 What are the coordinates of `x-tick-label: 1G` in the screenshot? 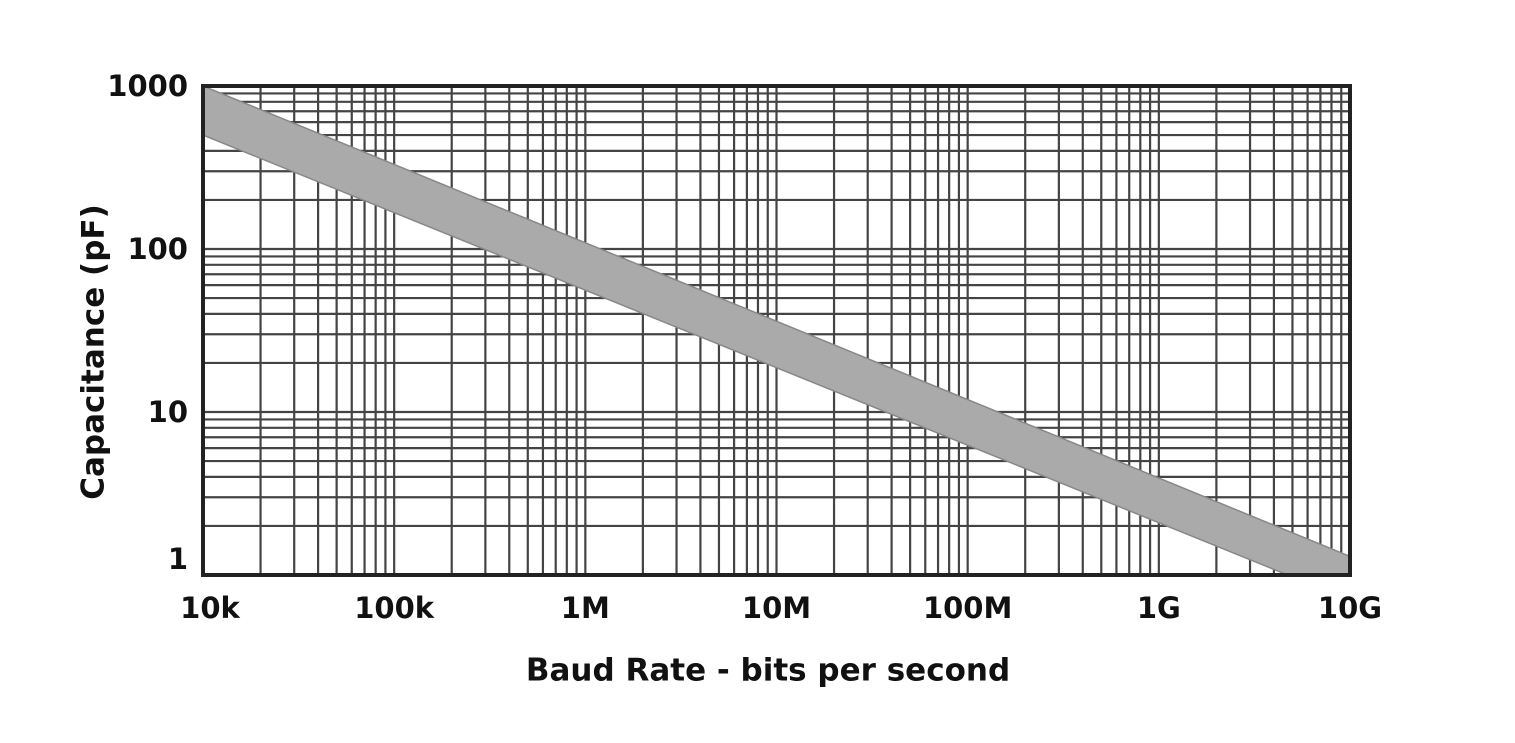 It's located at (1159, 608).